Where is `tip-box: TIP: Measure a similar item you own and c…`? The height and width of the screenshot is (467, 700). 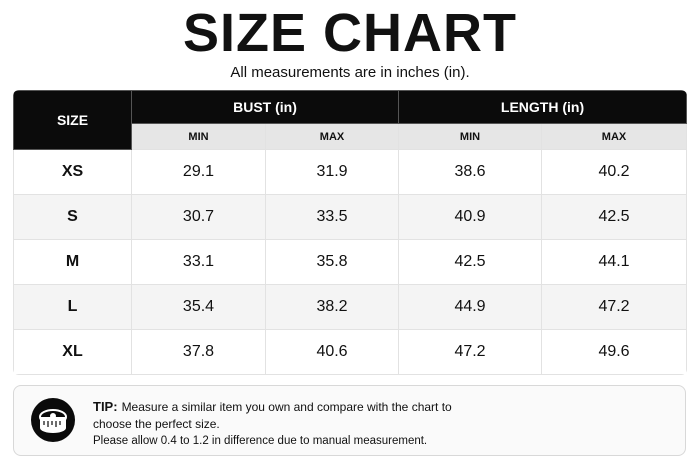
tip-box: TIP: Measure a similar item you own and c… is located at coordinates (349, 420).